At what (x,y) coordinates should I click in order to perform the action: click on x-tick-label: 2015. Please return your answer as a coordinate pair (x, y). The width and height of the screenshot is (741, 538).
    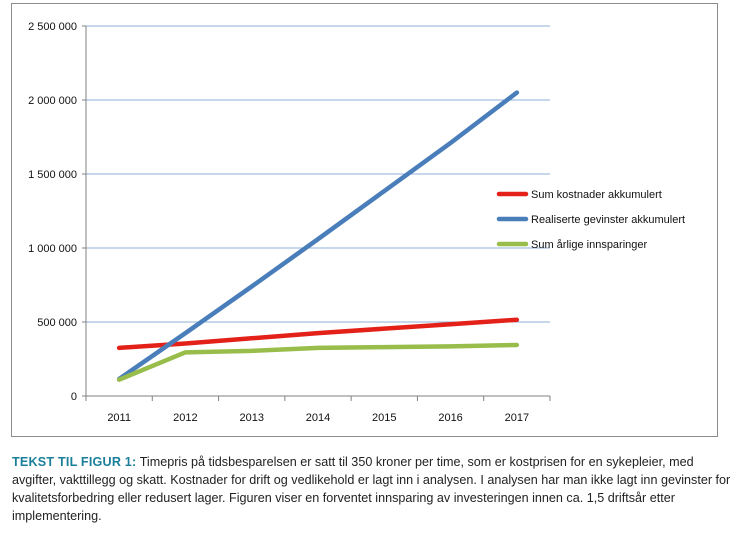
    Looking at the image, I should click on (384, 418).